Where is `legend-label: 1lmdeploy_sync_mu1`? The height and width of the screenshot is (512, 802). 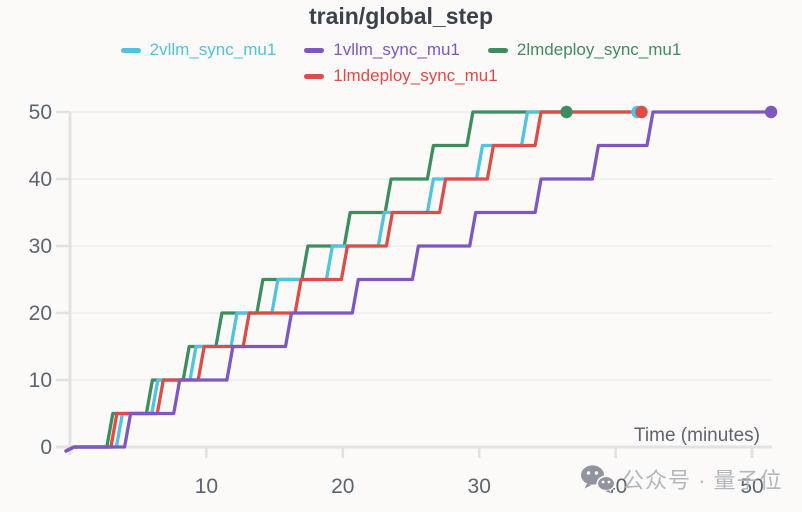
legend-label: 1lmdeploy_sync_mu1 is located at coordinates (415, 75).